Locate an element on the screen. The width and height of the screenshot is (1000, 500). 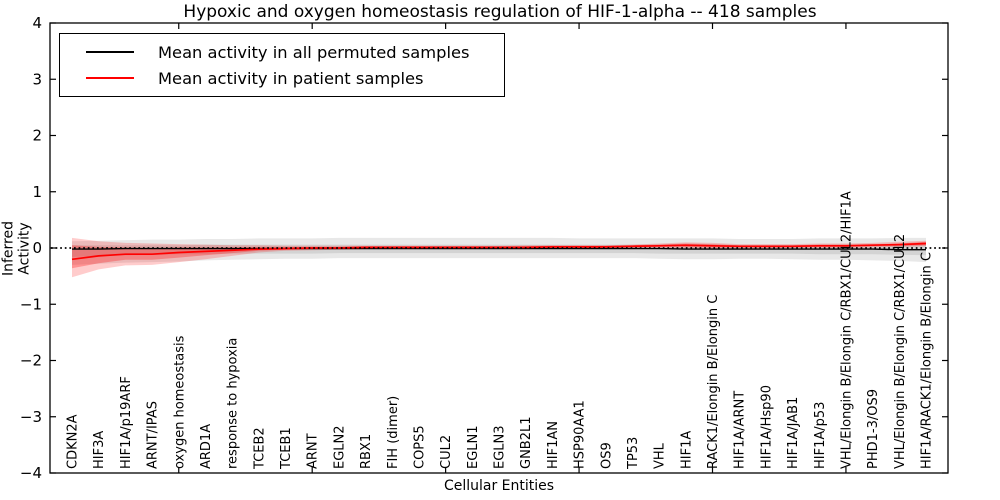
x-entity-label: ARNT is located at coordinates (313, 451).